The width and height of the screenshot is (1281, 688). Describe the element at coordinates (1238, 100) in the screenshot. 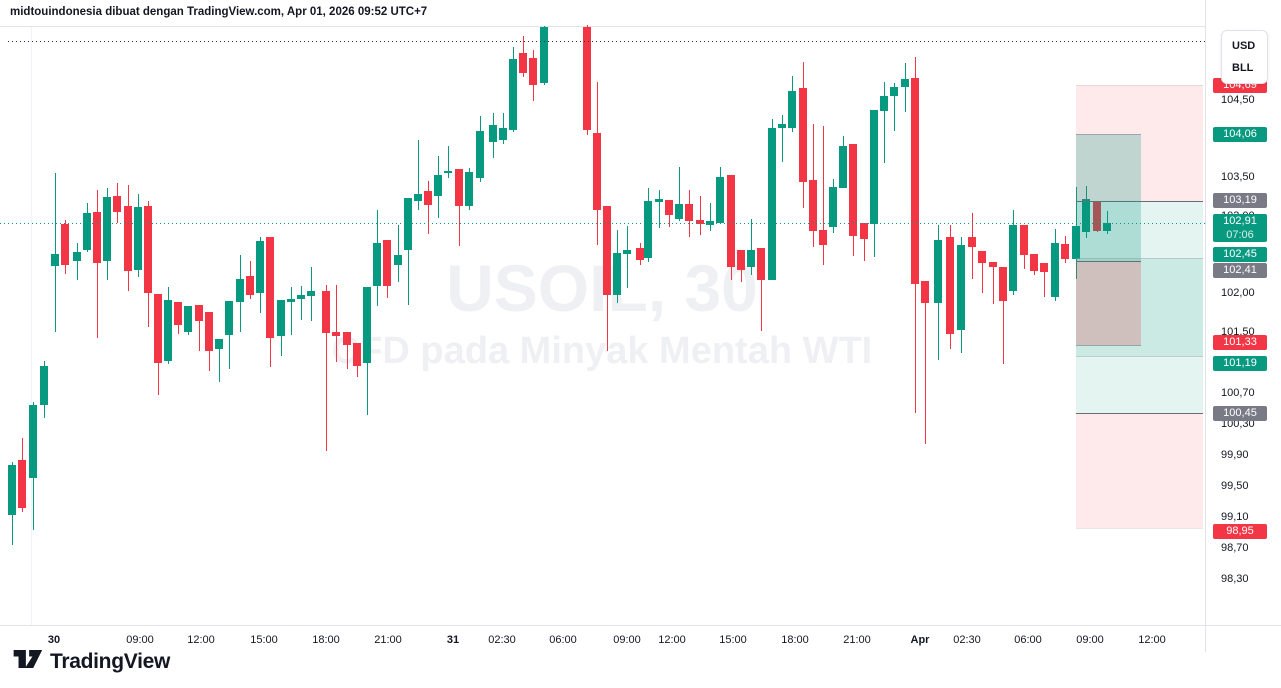

I see `price-axis-label: 104,50` at that location.